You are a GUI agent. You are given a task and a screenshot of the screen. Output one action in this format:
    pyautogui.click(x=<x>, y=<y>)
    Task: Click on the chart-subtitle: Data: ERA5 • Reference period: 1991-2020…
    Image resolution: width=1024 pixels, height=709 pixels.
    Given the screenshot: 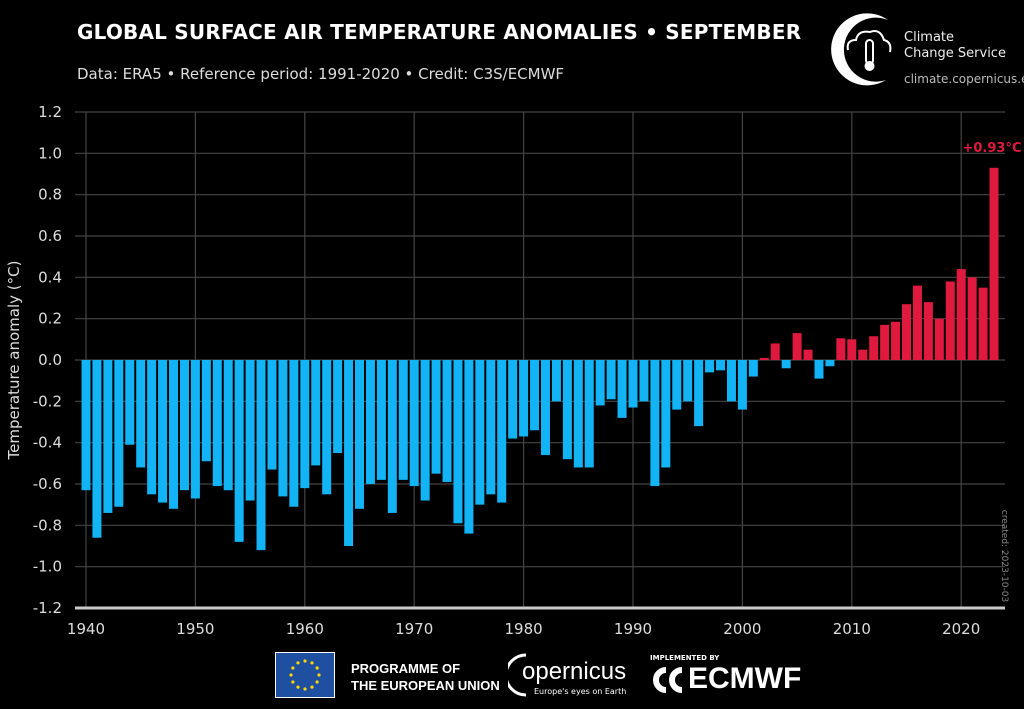 What is the action you would take?
    pyautogui.click(x=321, y=74)
    